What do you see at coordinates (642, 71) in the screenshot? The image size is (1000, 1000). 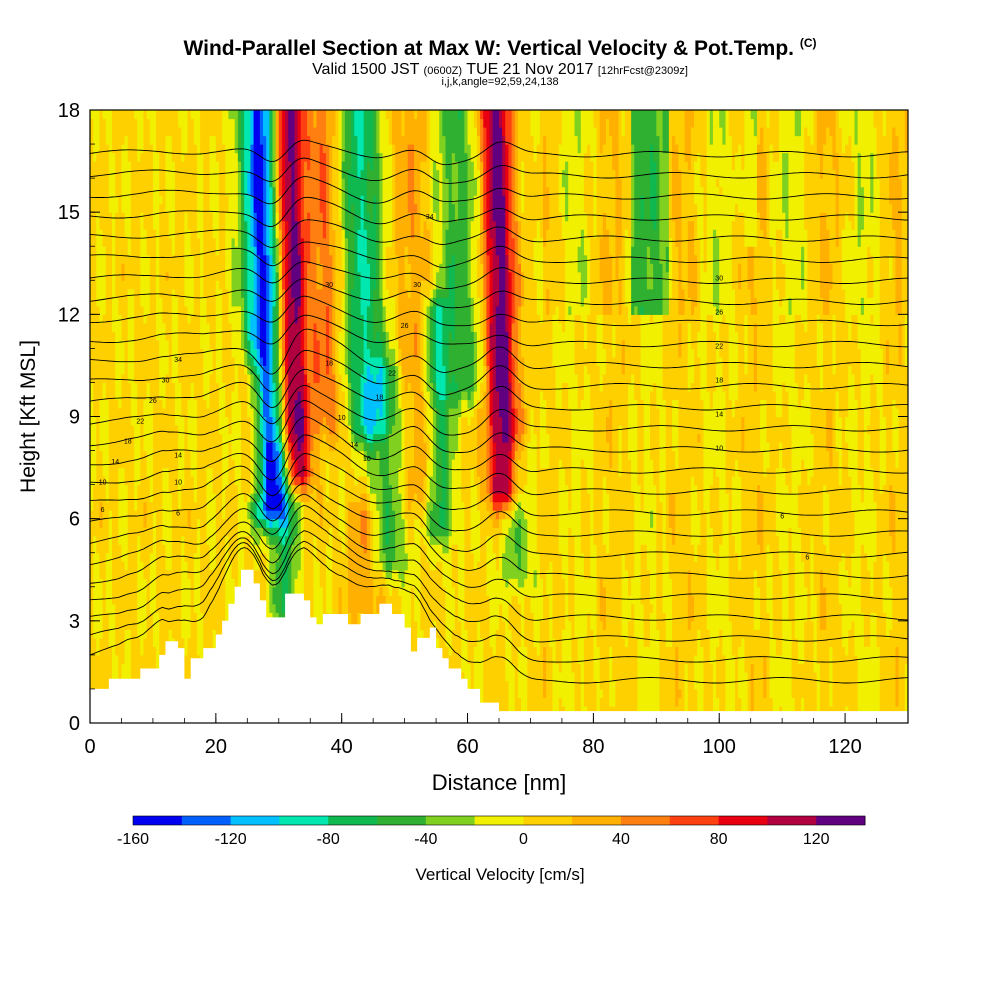 I see `forecast-info: [12hrFcst@2309z]` at bounding box center [642, 71].